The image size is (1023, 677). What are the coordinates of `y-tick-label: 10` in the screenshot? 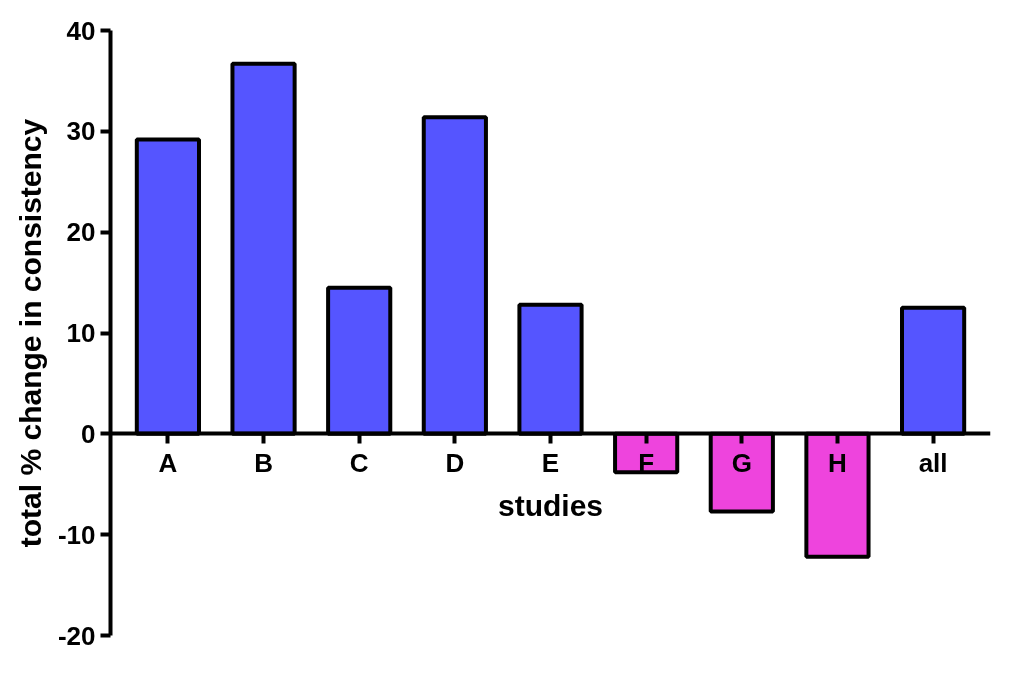 It's located at (81, 333).